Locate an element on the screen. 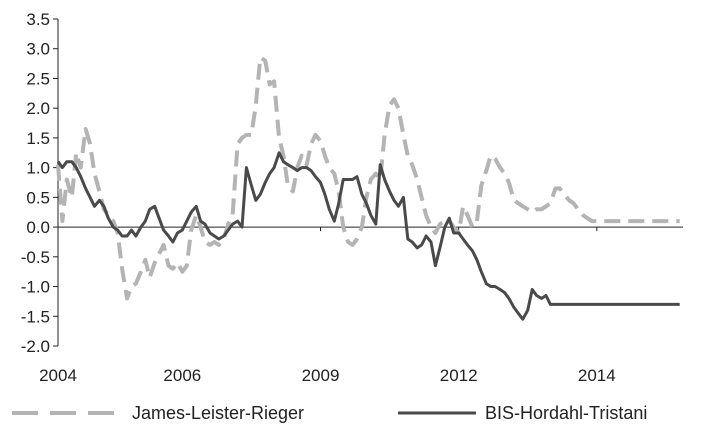 The image size is (702, 435). legend-label: BIS-Hordahl-Tristani is located at coordinates (566, 413).